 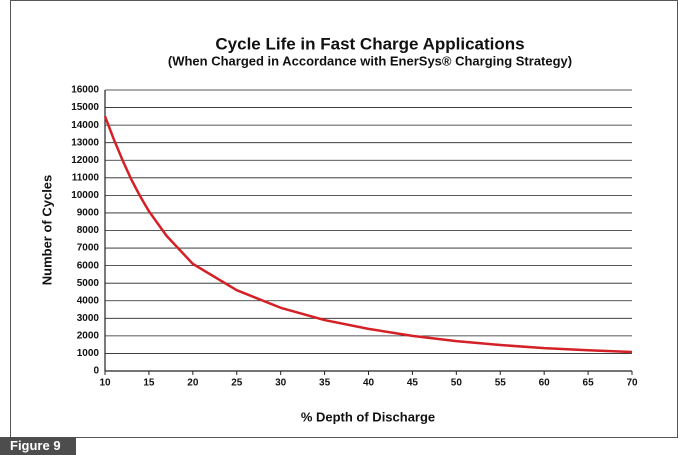 What do you see at coordinates (85, 90) in the screenshot?
I see `y-tick-label: 16000` at bounding box center [85, 90].